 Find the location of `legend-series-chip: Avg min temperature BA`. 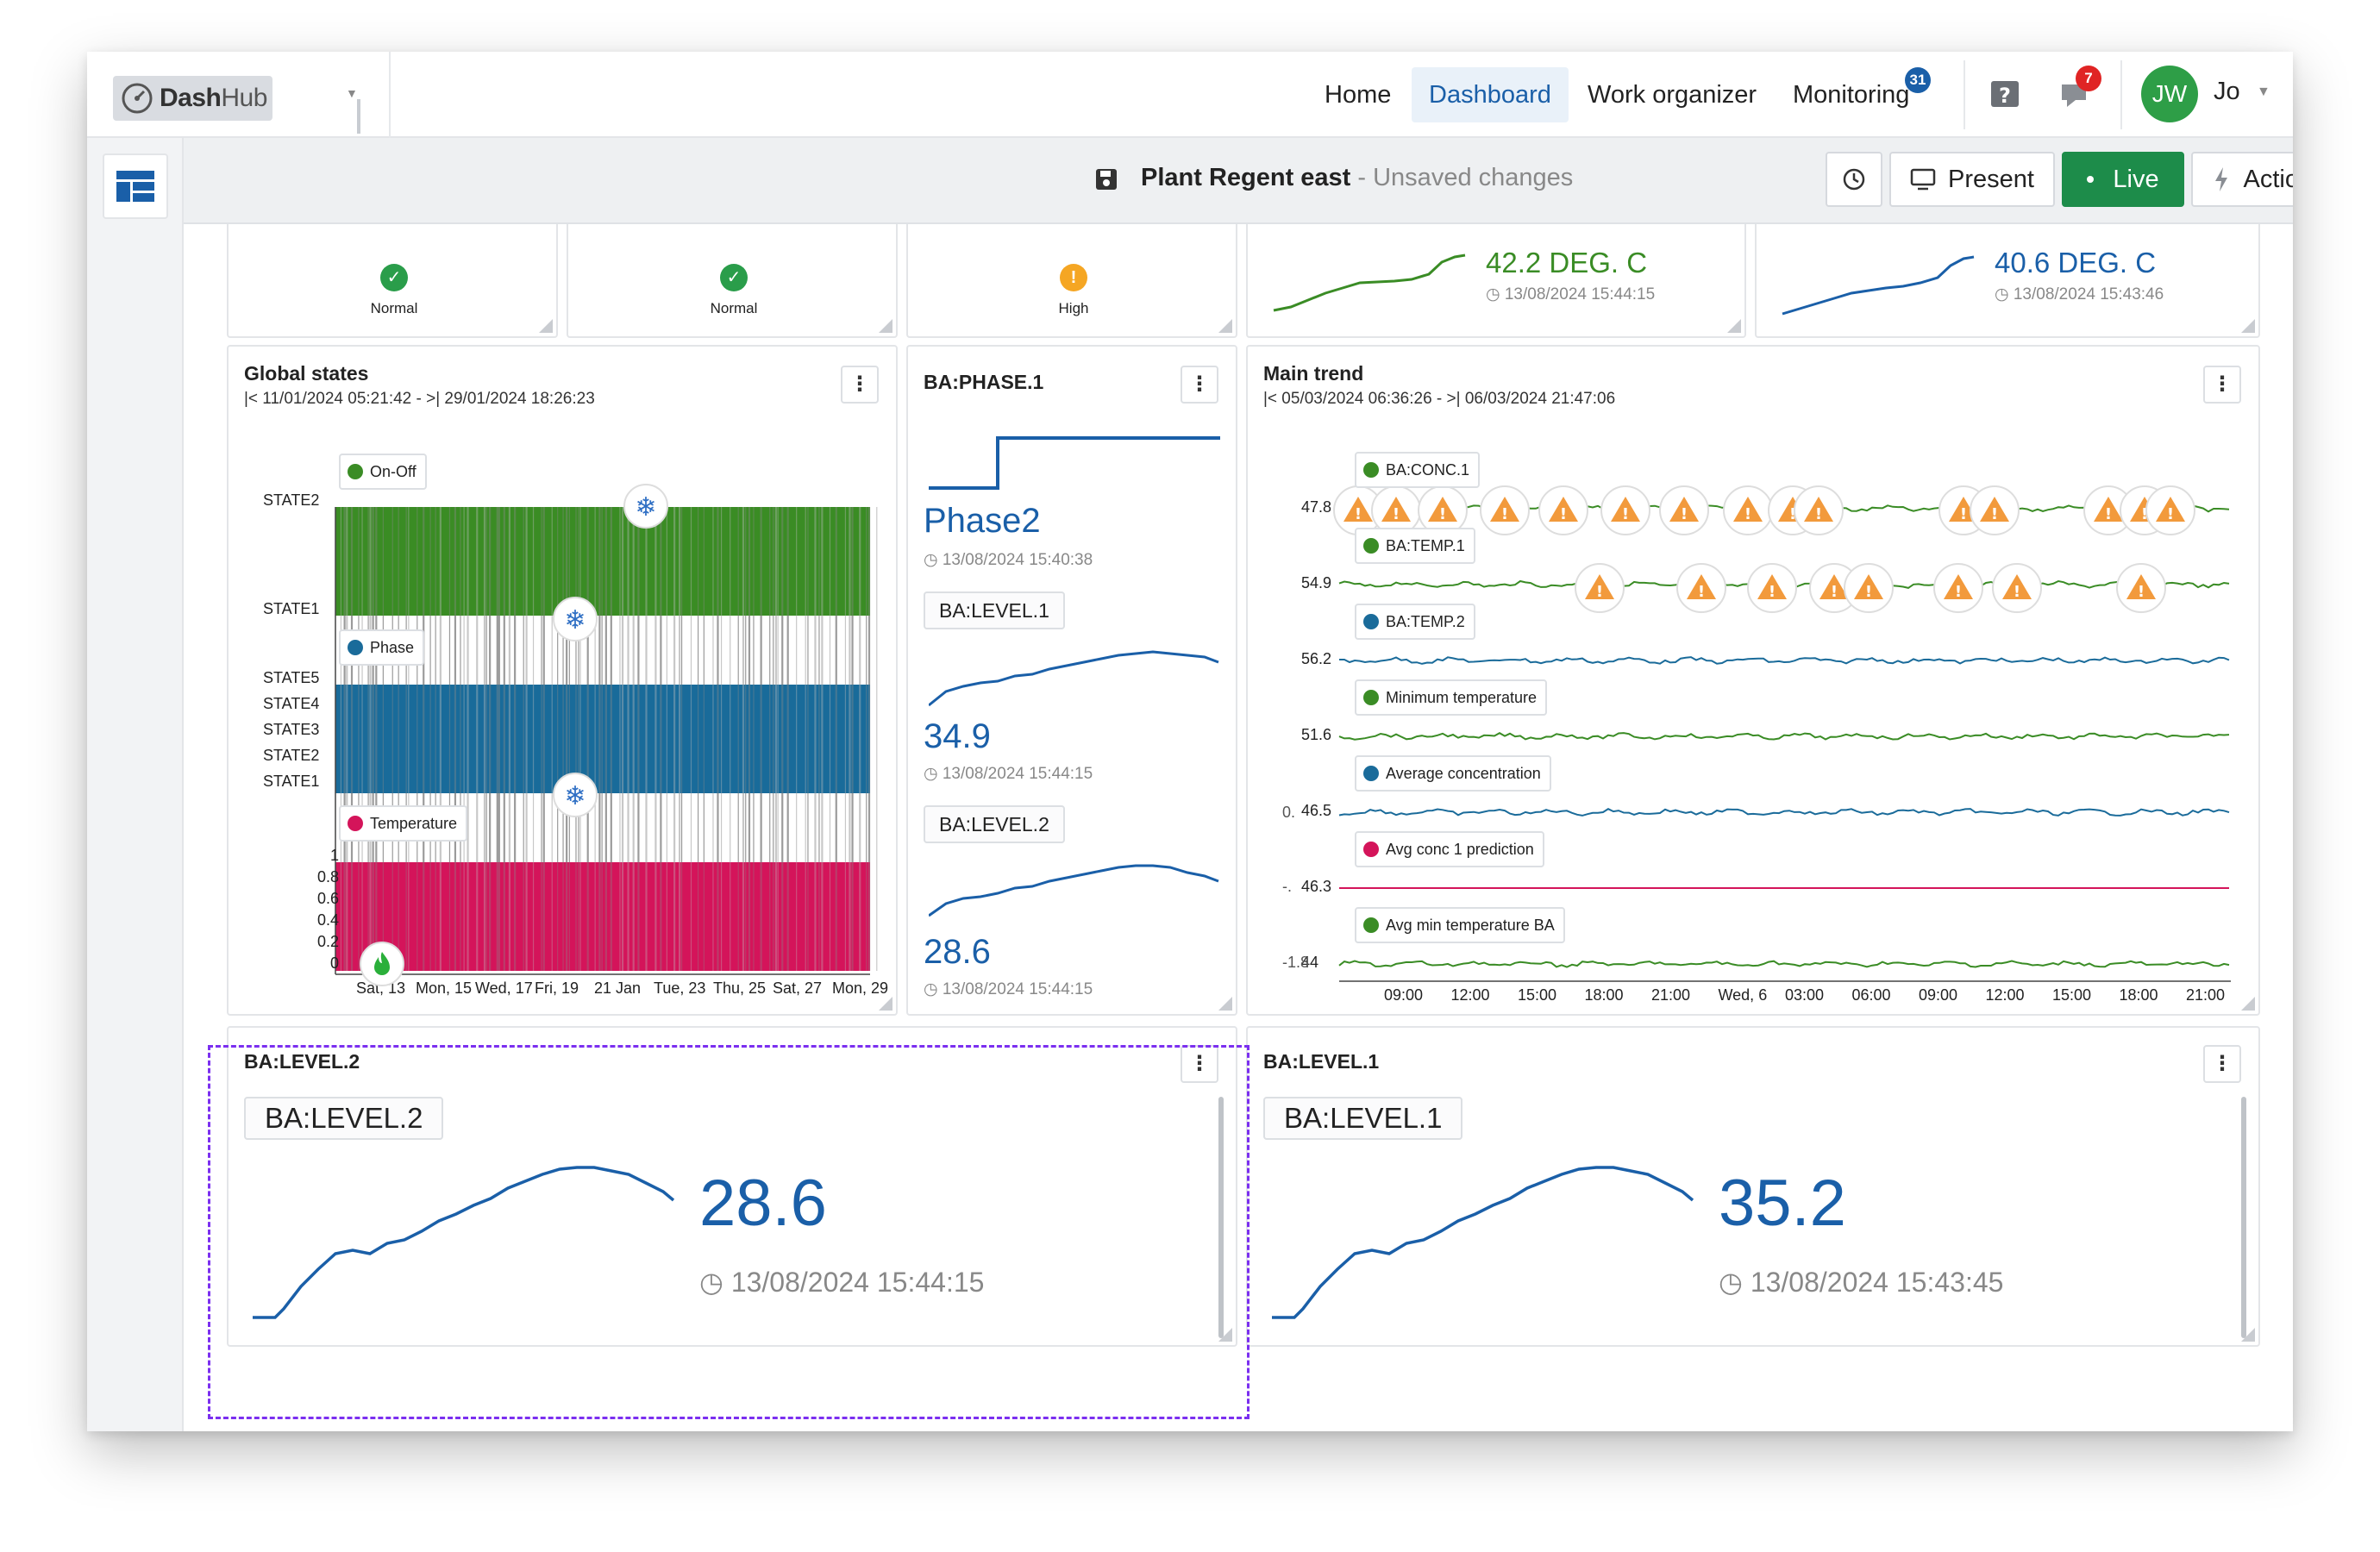

legend-series-chip: Avg min temperature BA is located at coordinates (1460, 925).